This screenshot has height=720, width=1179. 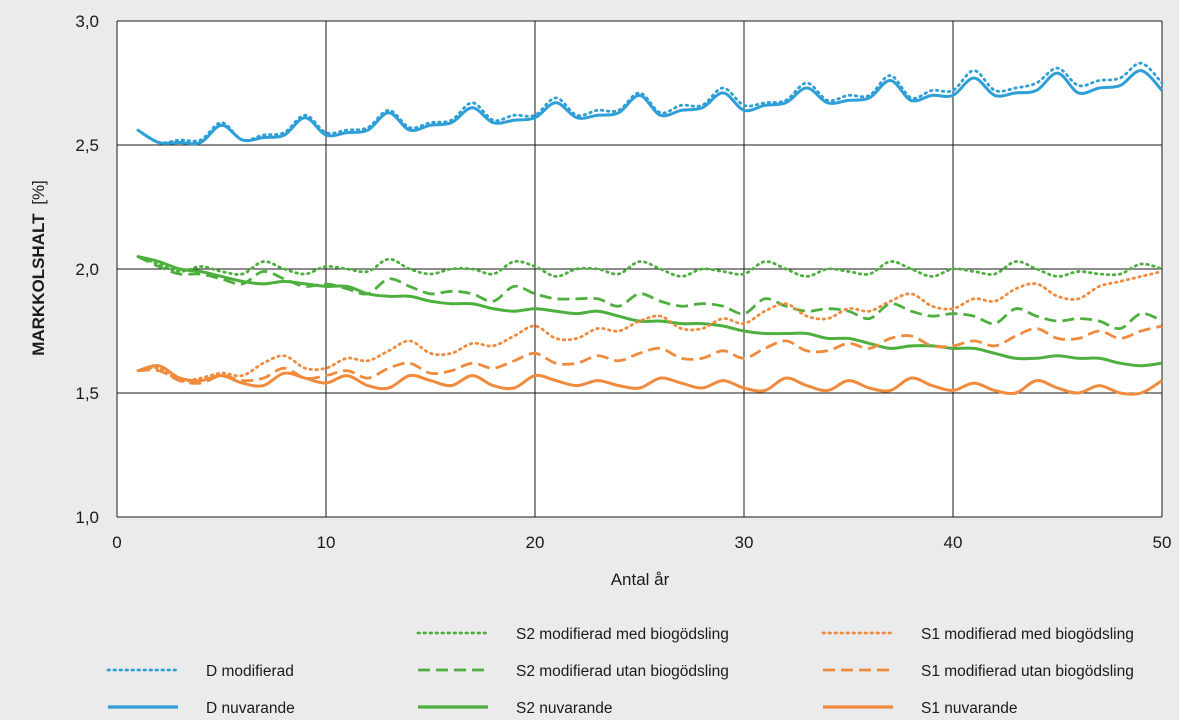 I want to click on series-line-s2-nuvarande, so click(x=650, y=311).